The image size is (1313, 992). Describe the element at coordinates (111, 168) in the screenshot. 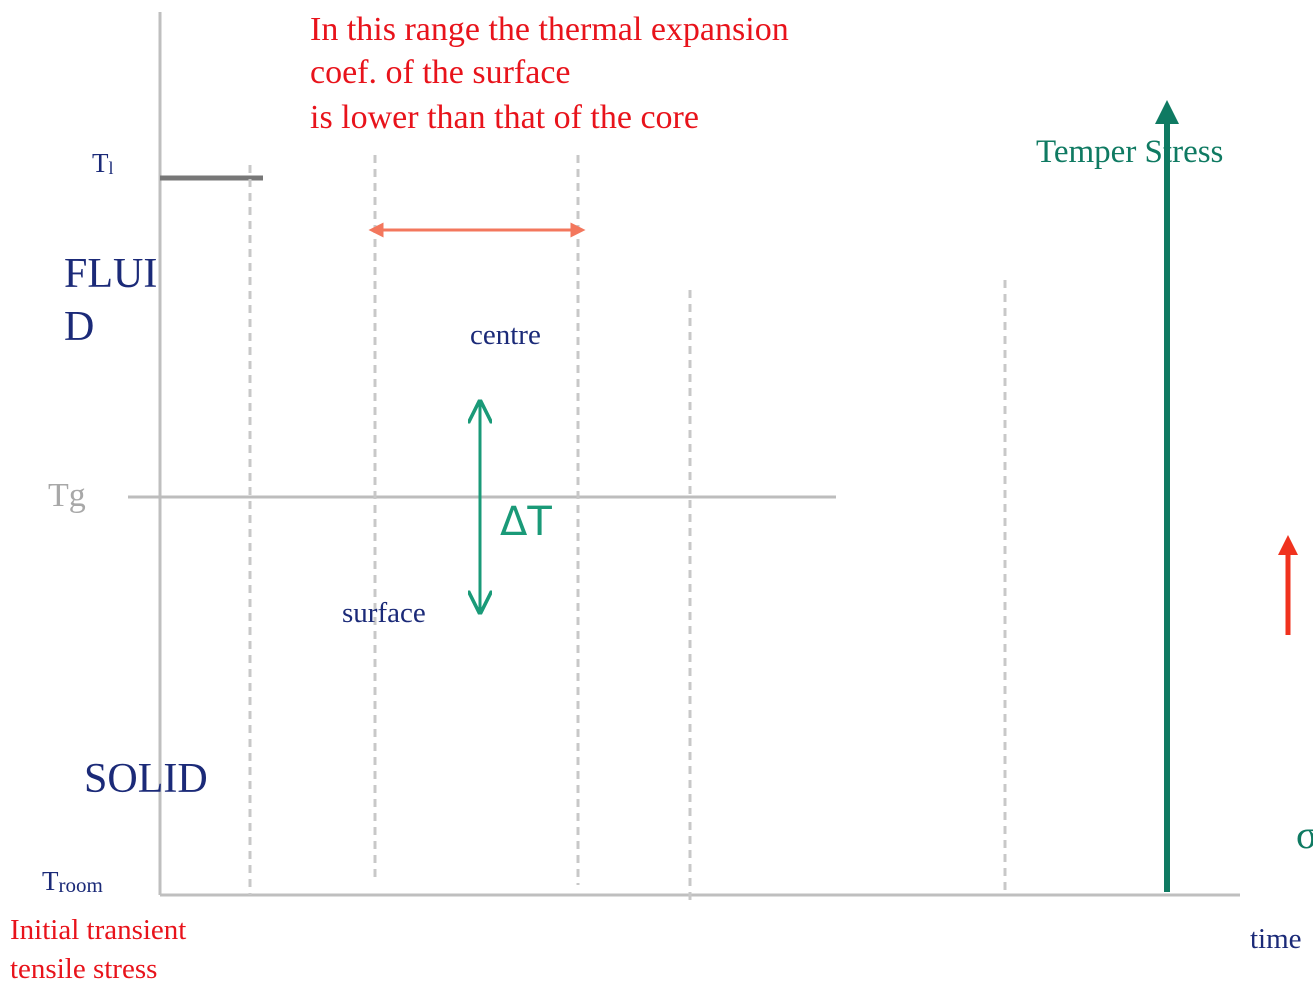

I see `t-sub: l` at that location.